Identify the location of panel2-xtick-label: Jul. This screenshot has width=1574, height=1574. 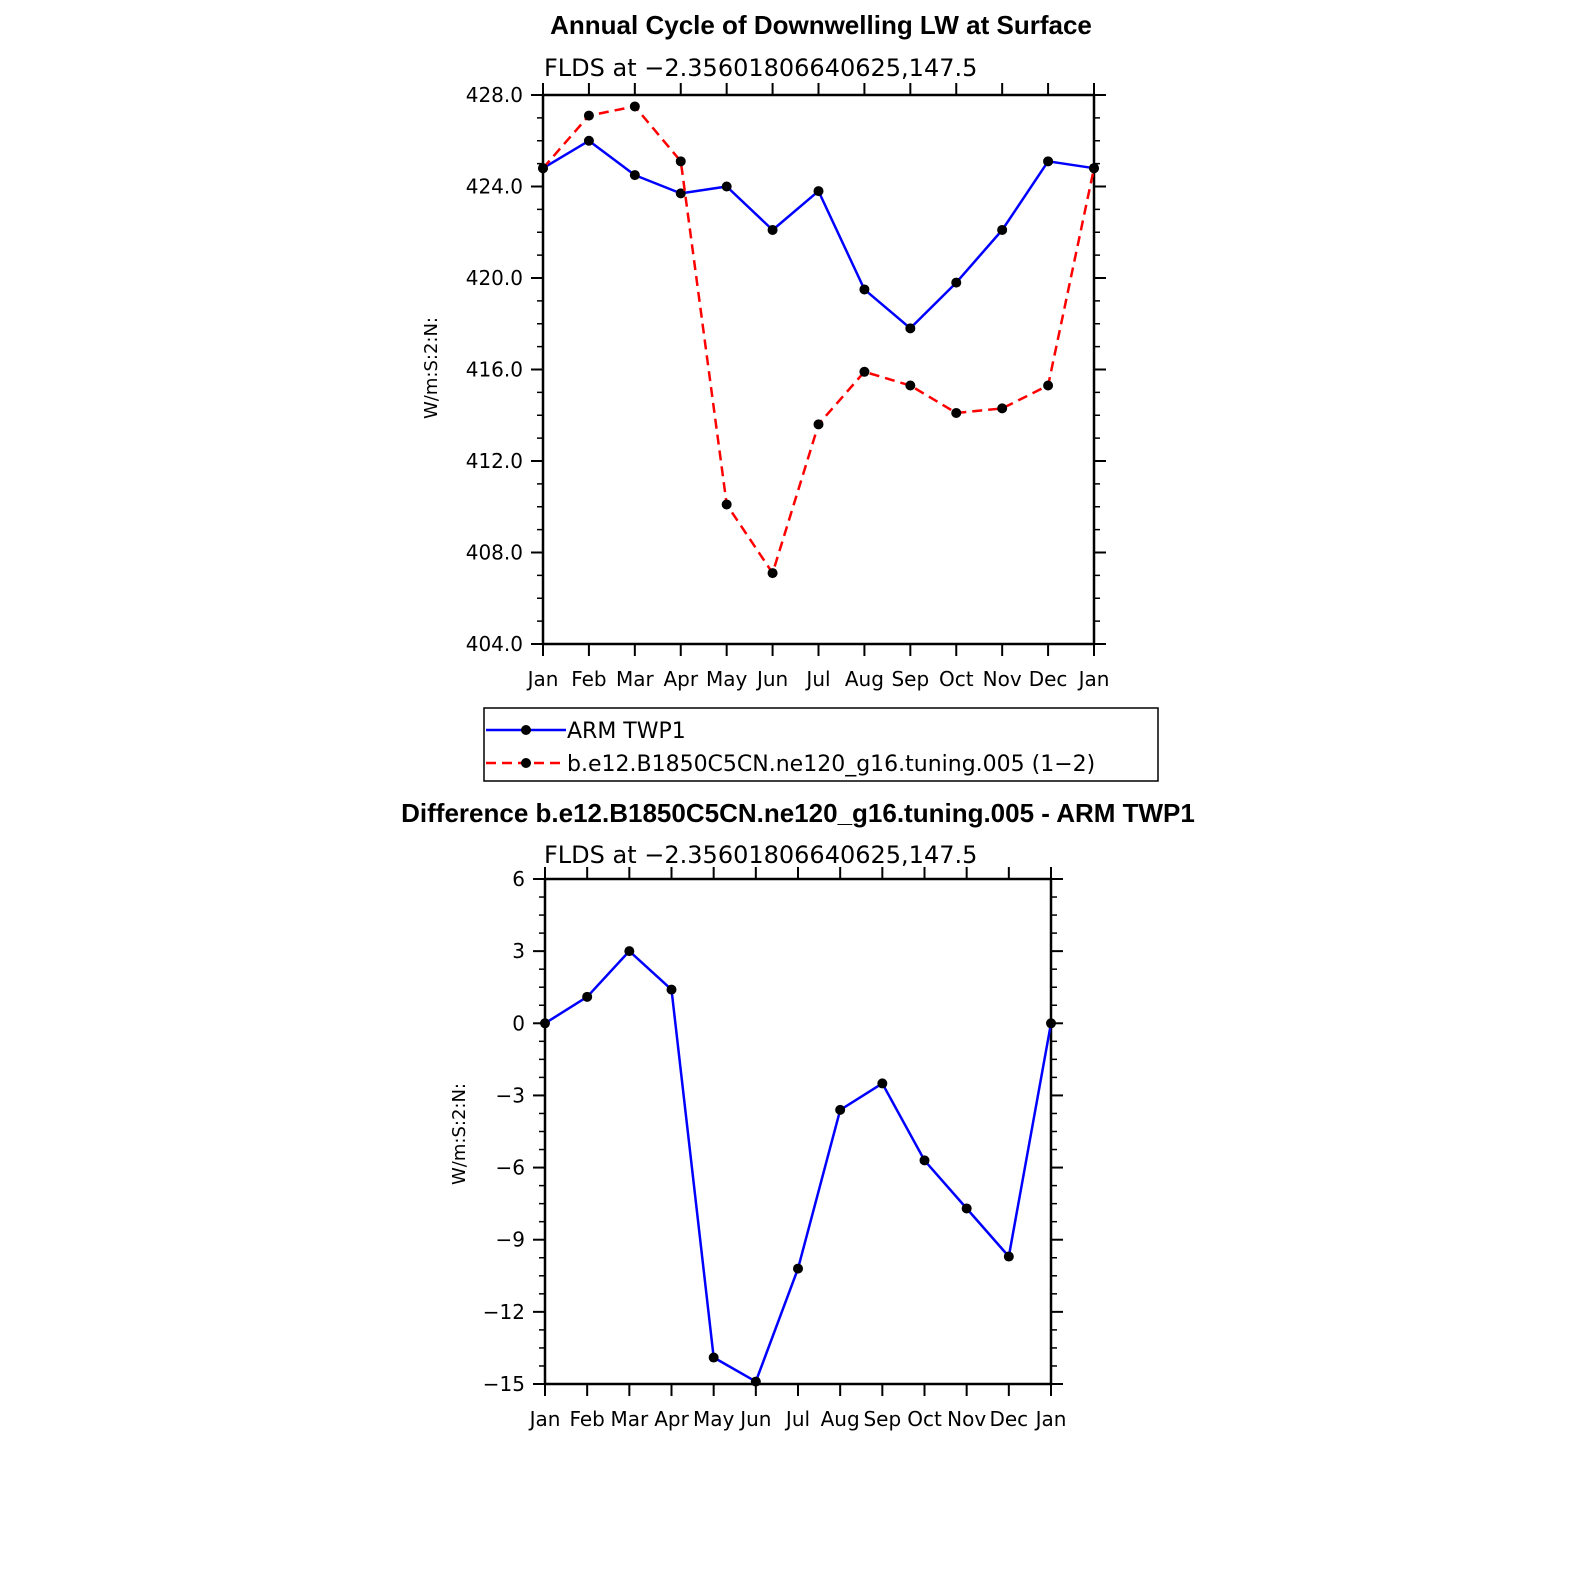
(797, 1419).